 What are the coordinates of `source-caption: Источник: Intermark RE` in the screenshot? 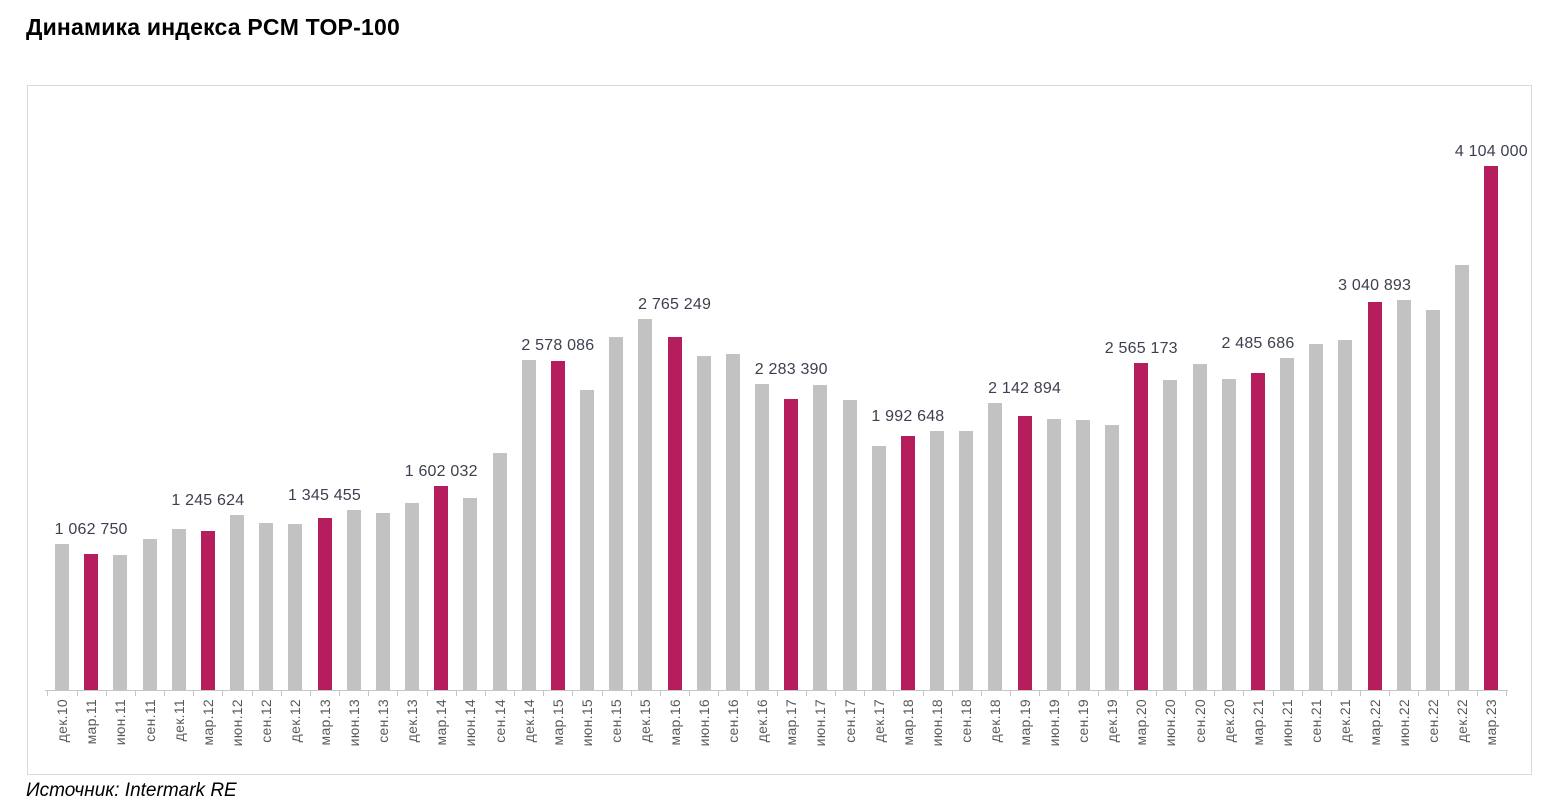 It's located at (131, 790).